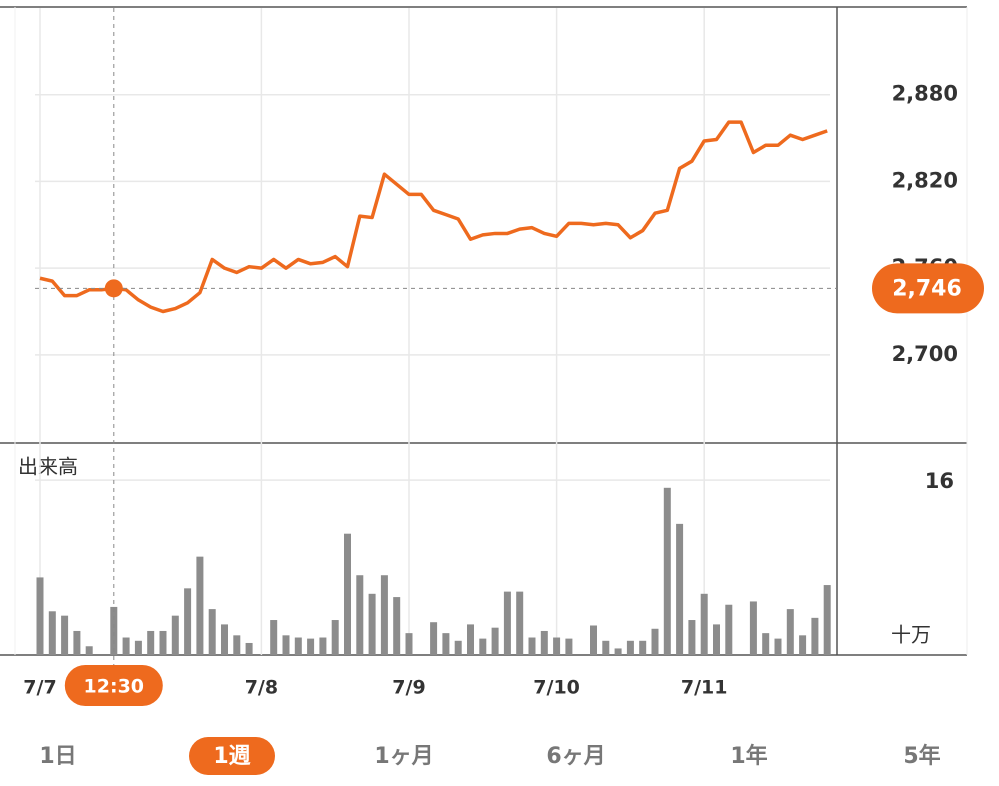 The width and height of the screenshot is (999, 786). I want to click on y-tick-label: 2,880, so click(925, 94).